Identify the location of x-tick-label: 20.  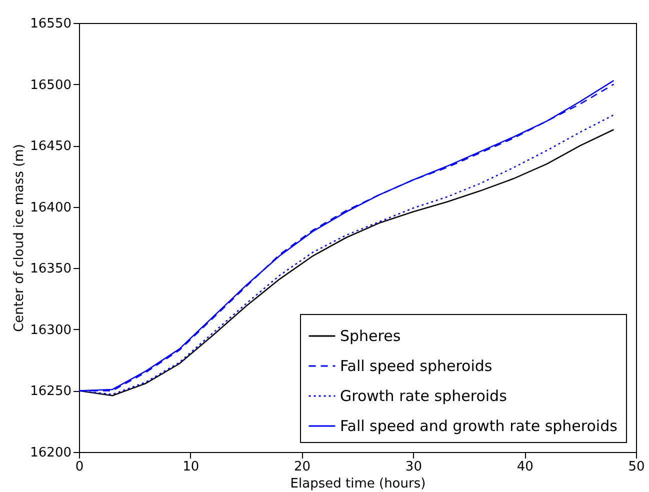
(302, 467).